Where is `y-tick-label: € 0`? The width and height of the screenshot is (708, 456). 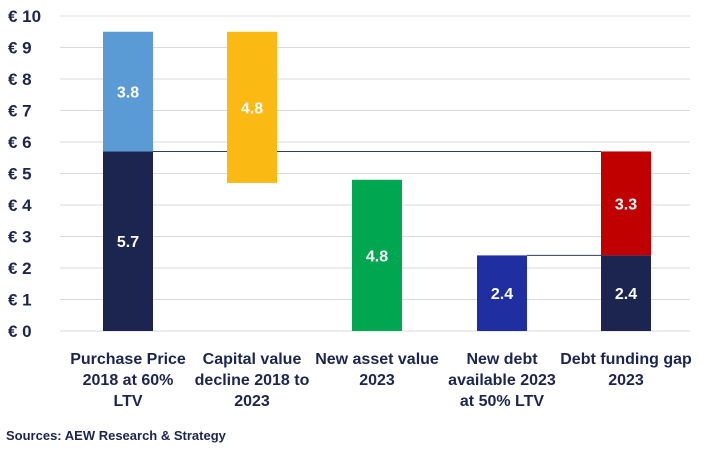 y-tick-label: € 0 is located at coordinates (20, 331).